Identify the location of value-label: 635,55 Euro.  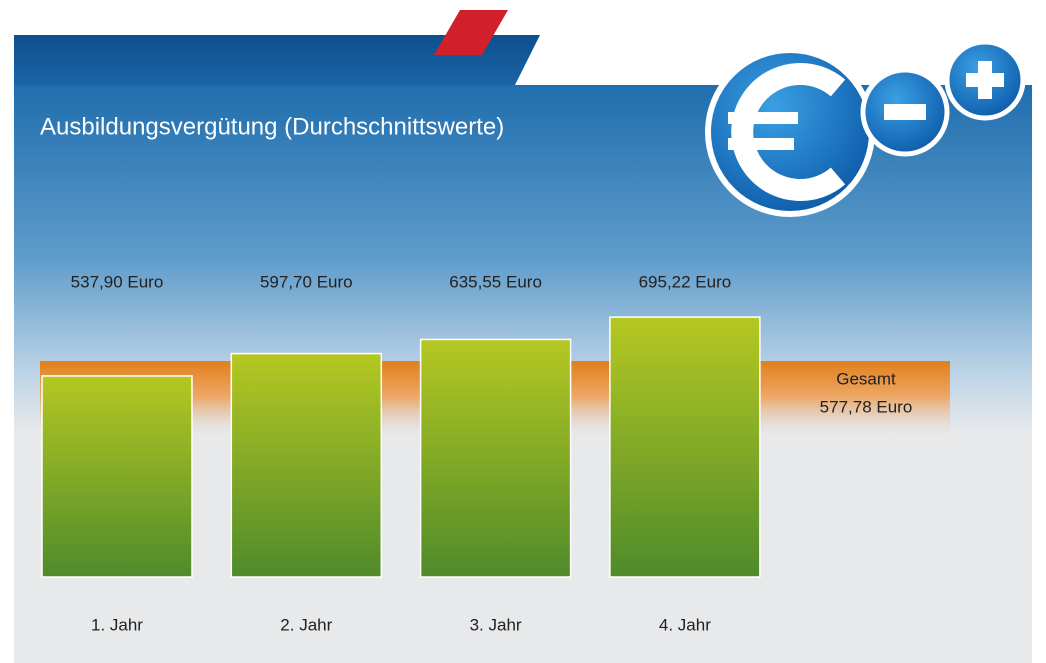
(495, 281).